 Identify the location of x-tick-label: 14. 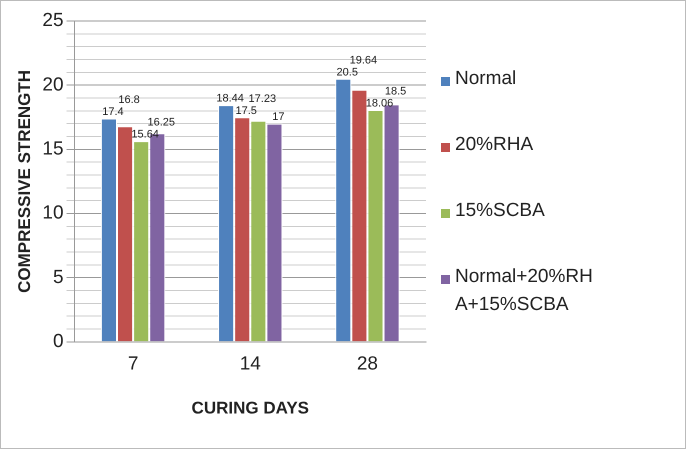
(251, 363).